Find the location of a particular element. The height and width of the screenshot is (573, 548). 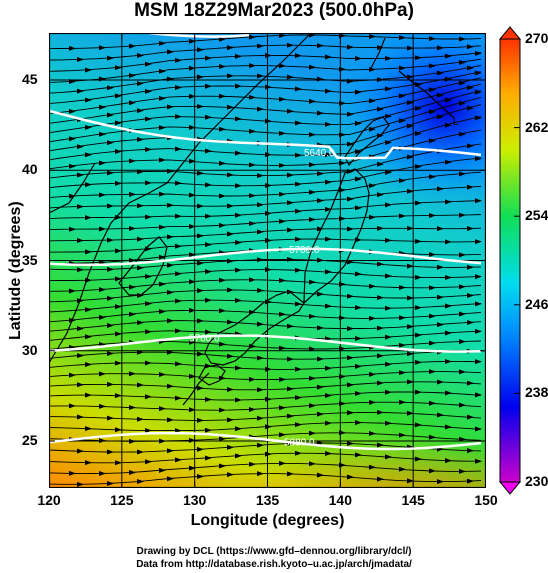

x-tick-label: 140 is located at coordinates (340, 500).